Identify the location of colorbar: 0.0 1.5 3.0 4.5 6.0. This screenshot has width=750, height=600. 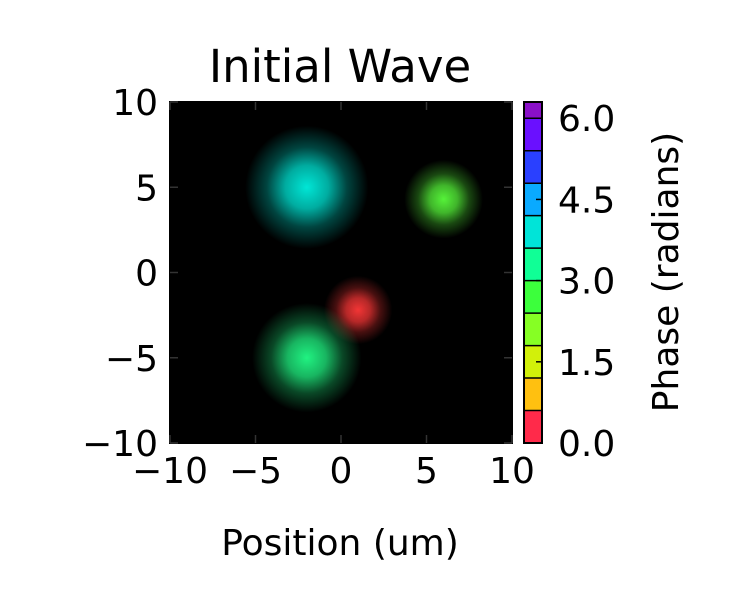
(569, 282).